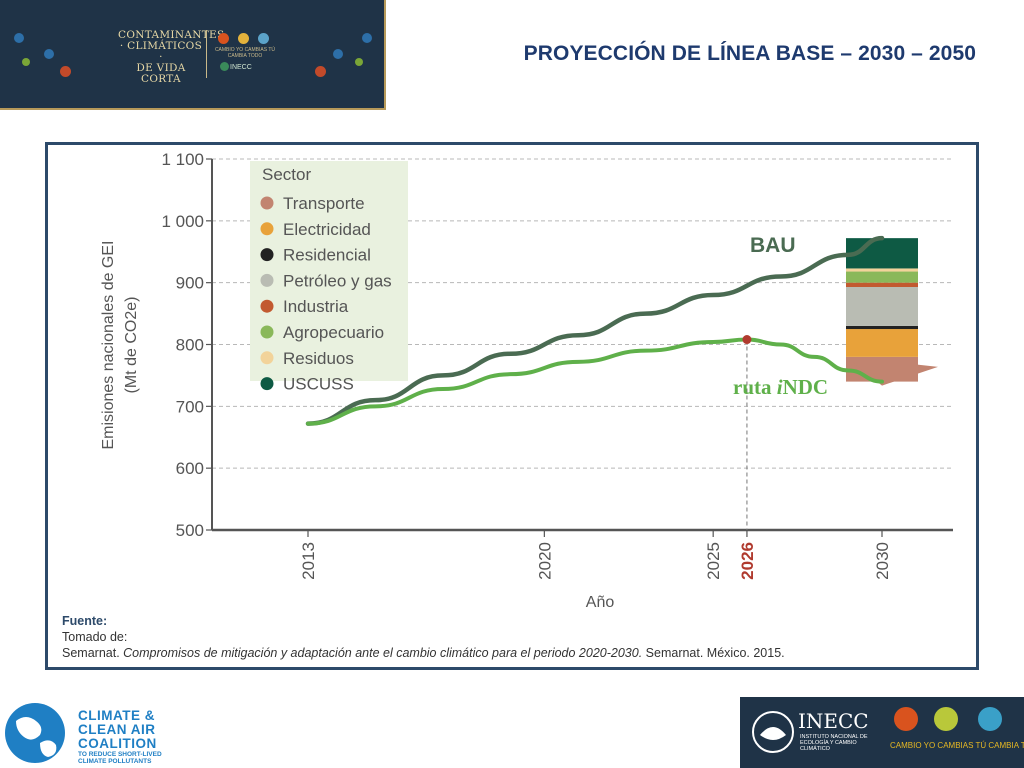  I want to click on ccac-sub-2: CLIMATE POLLUTANTS, so click(115, 761).